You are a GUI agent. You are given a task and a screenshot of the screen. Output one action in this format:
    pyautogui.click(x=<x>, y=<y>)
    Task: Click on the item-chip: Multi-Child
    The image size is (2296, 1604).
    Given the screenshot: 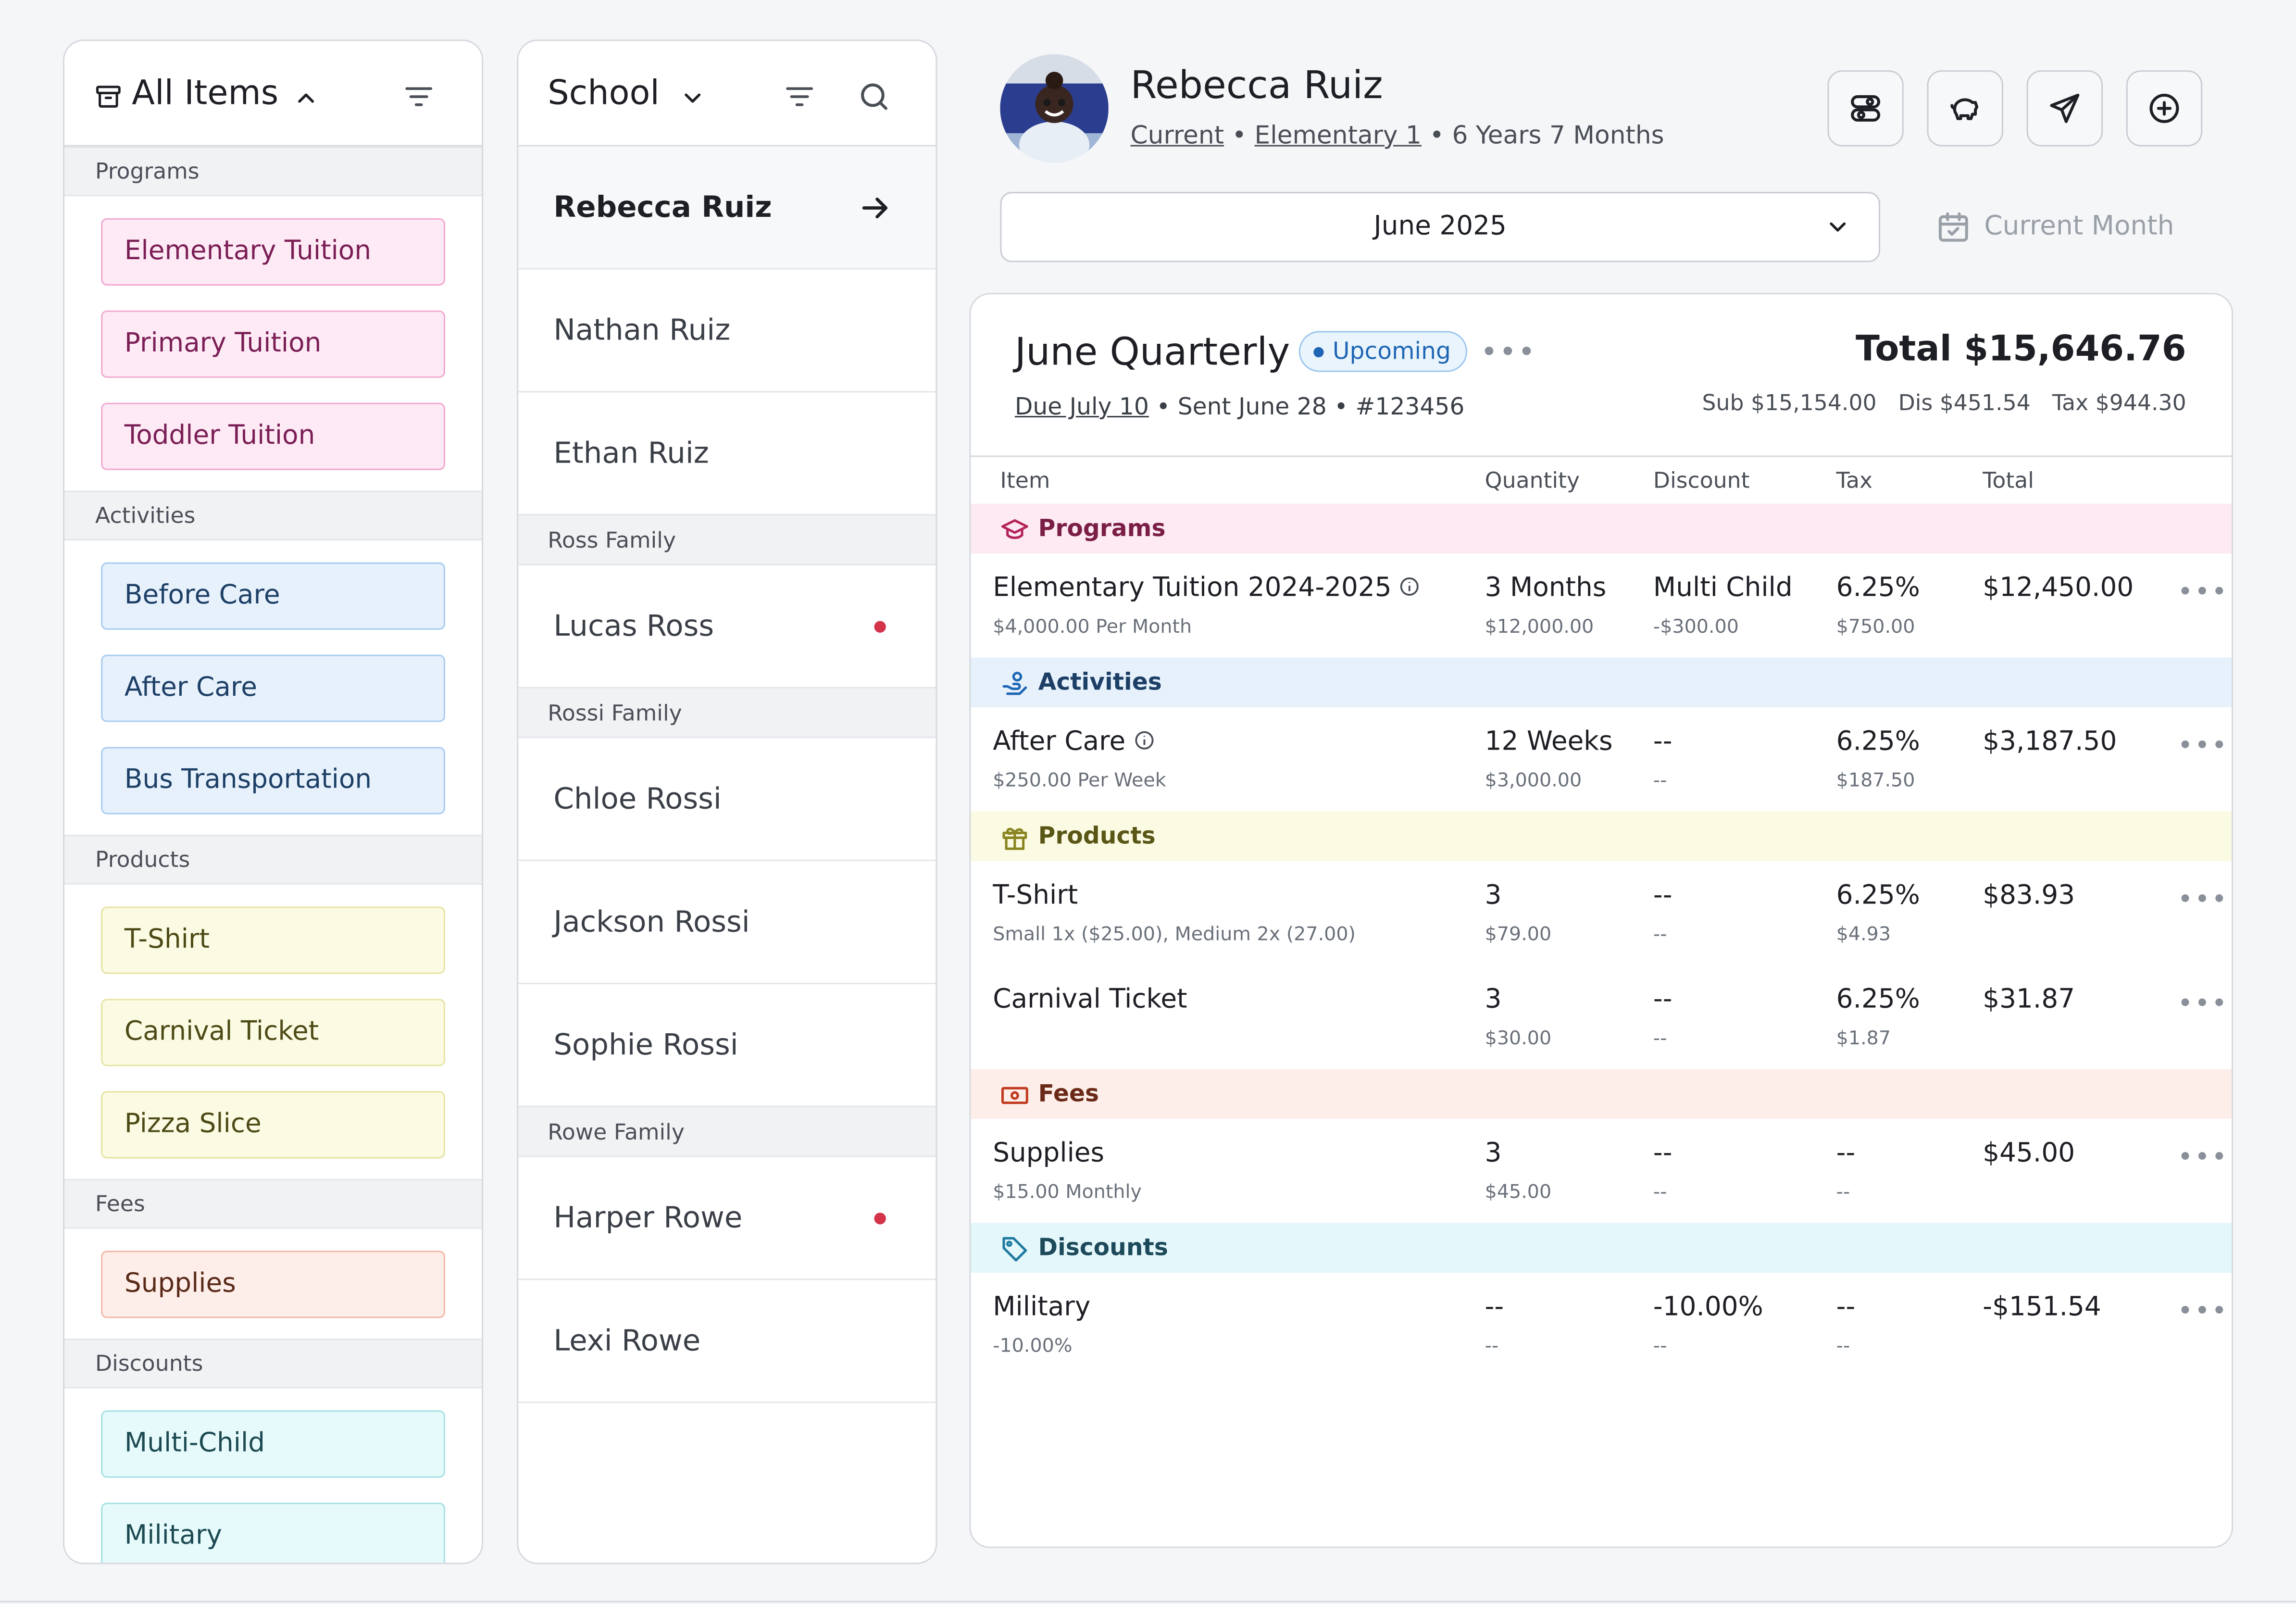 What is the action you would take?
    pyautogui.click(x=273, y=1444)
    